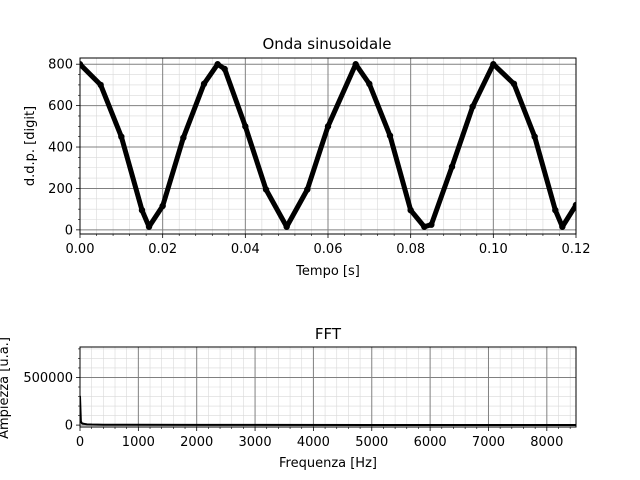 The height and width of the screenshot is (480, 640). I want to click on sine-chart-x-tick-label: 0.06, so click(328, 249).